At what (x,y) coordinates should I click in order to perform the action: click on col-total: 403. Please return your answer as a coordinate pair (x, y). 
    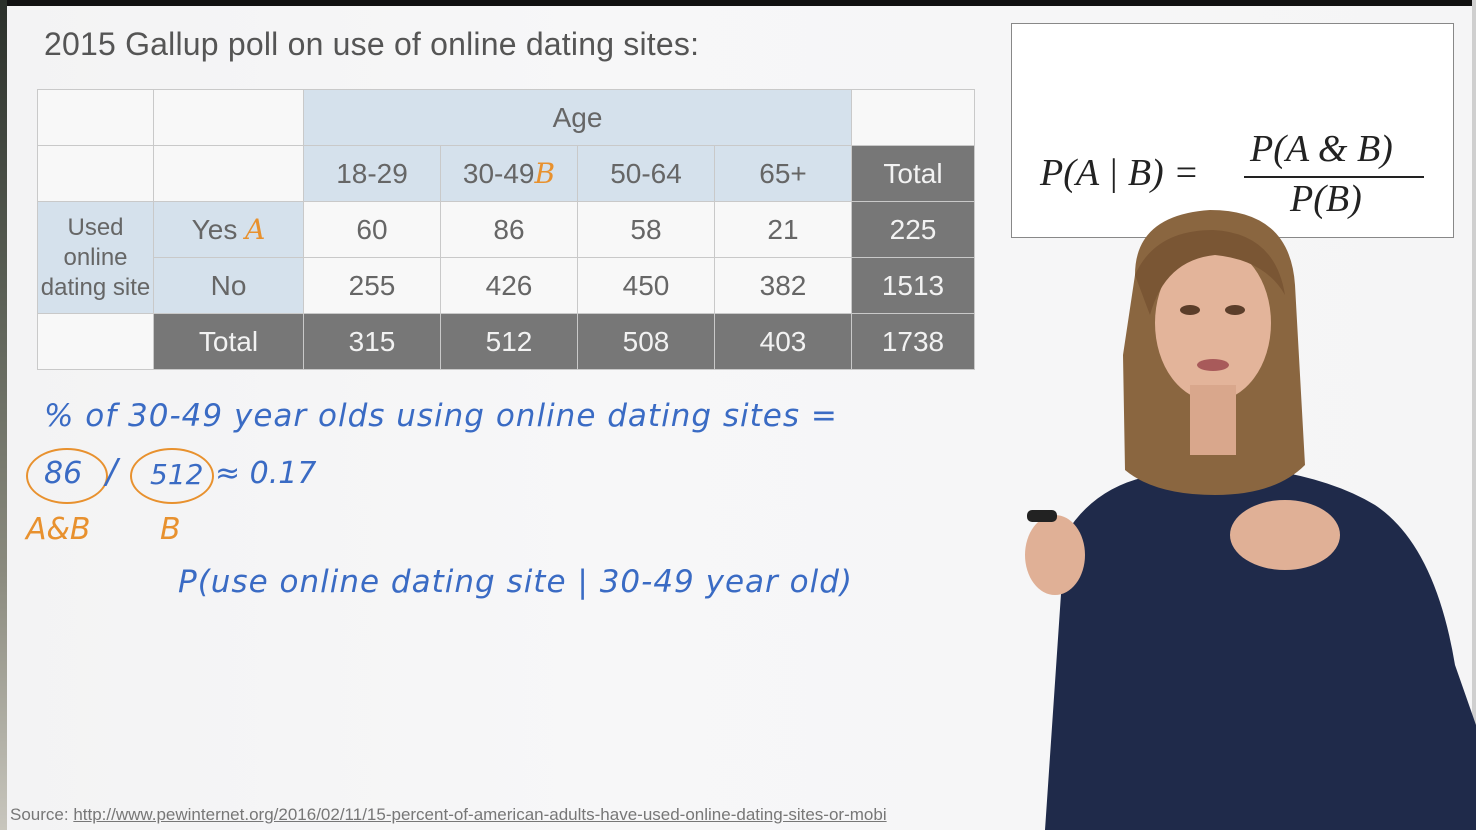
    Looking at the image, I should click on (783, 341).